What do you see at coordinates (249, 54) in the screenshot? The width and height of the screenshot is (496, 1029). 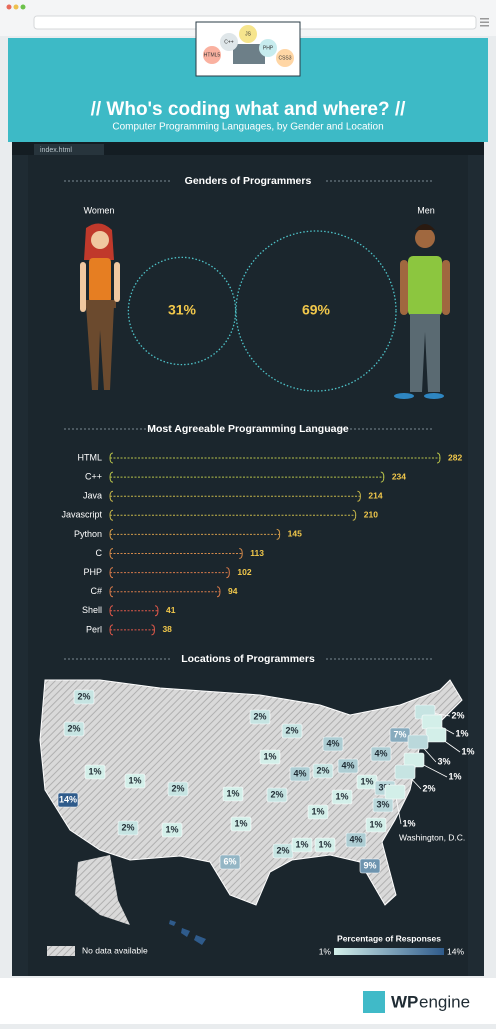 I see `monitor` at bounding box center [249, 54].